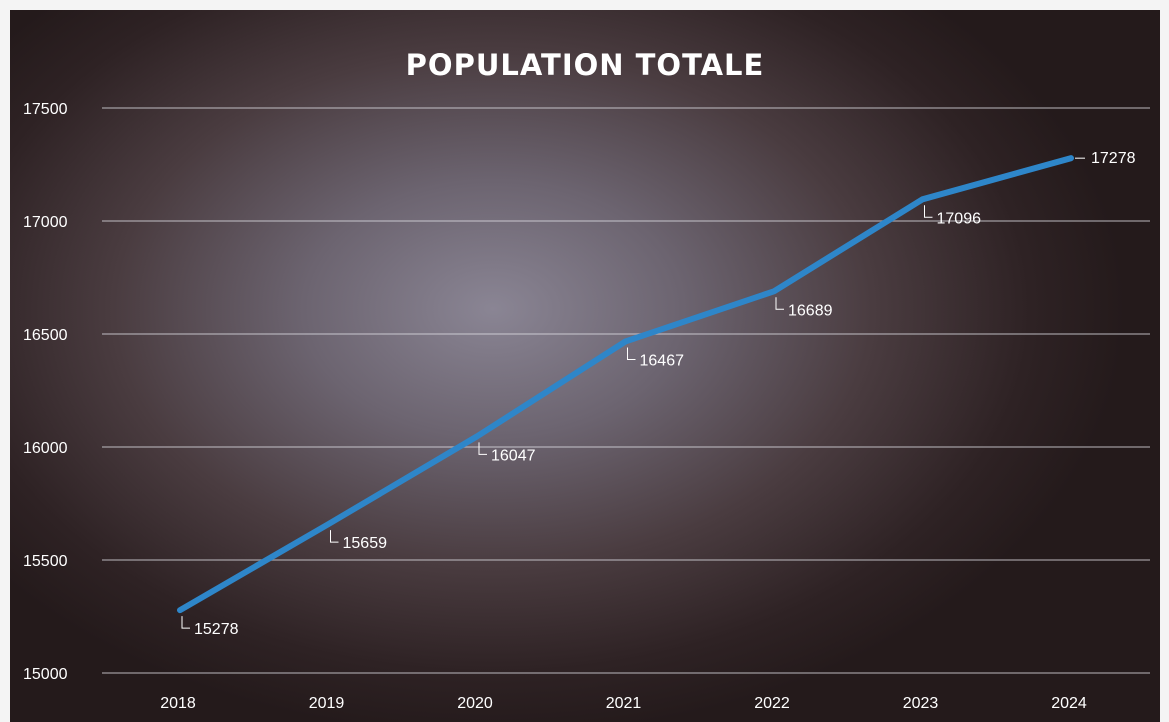  Describe the element at coordinates (45, 392) in the screenshot. I see `y-axis-ticks: 15000 15500 16000 16500 17000 17500` at that location.